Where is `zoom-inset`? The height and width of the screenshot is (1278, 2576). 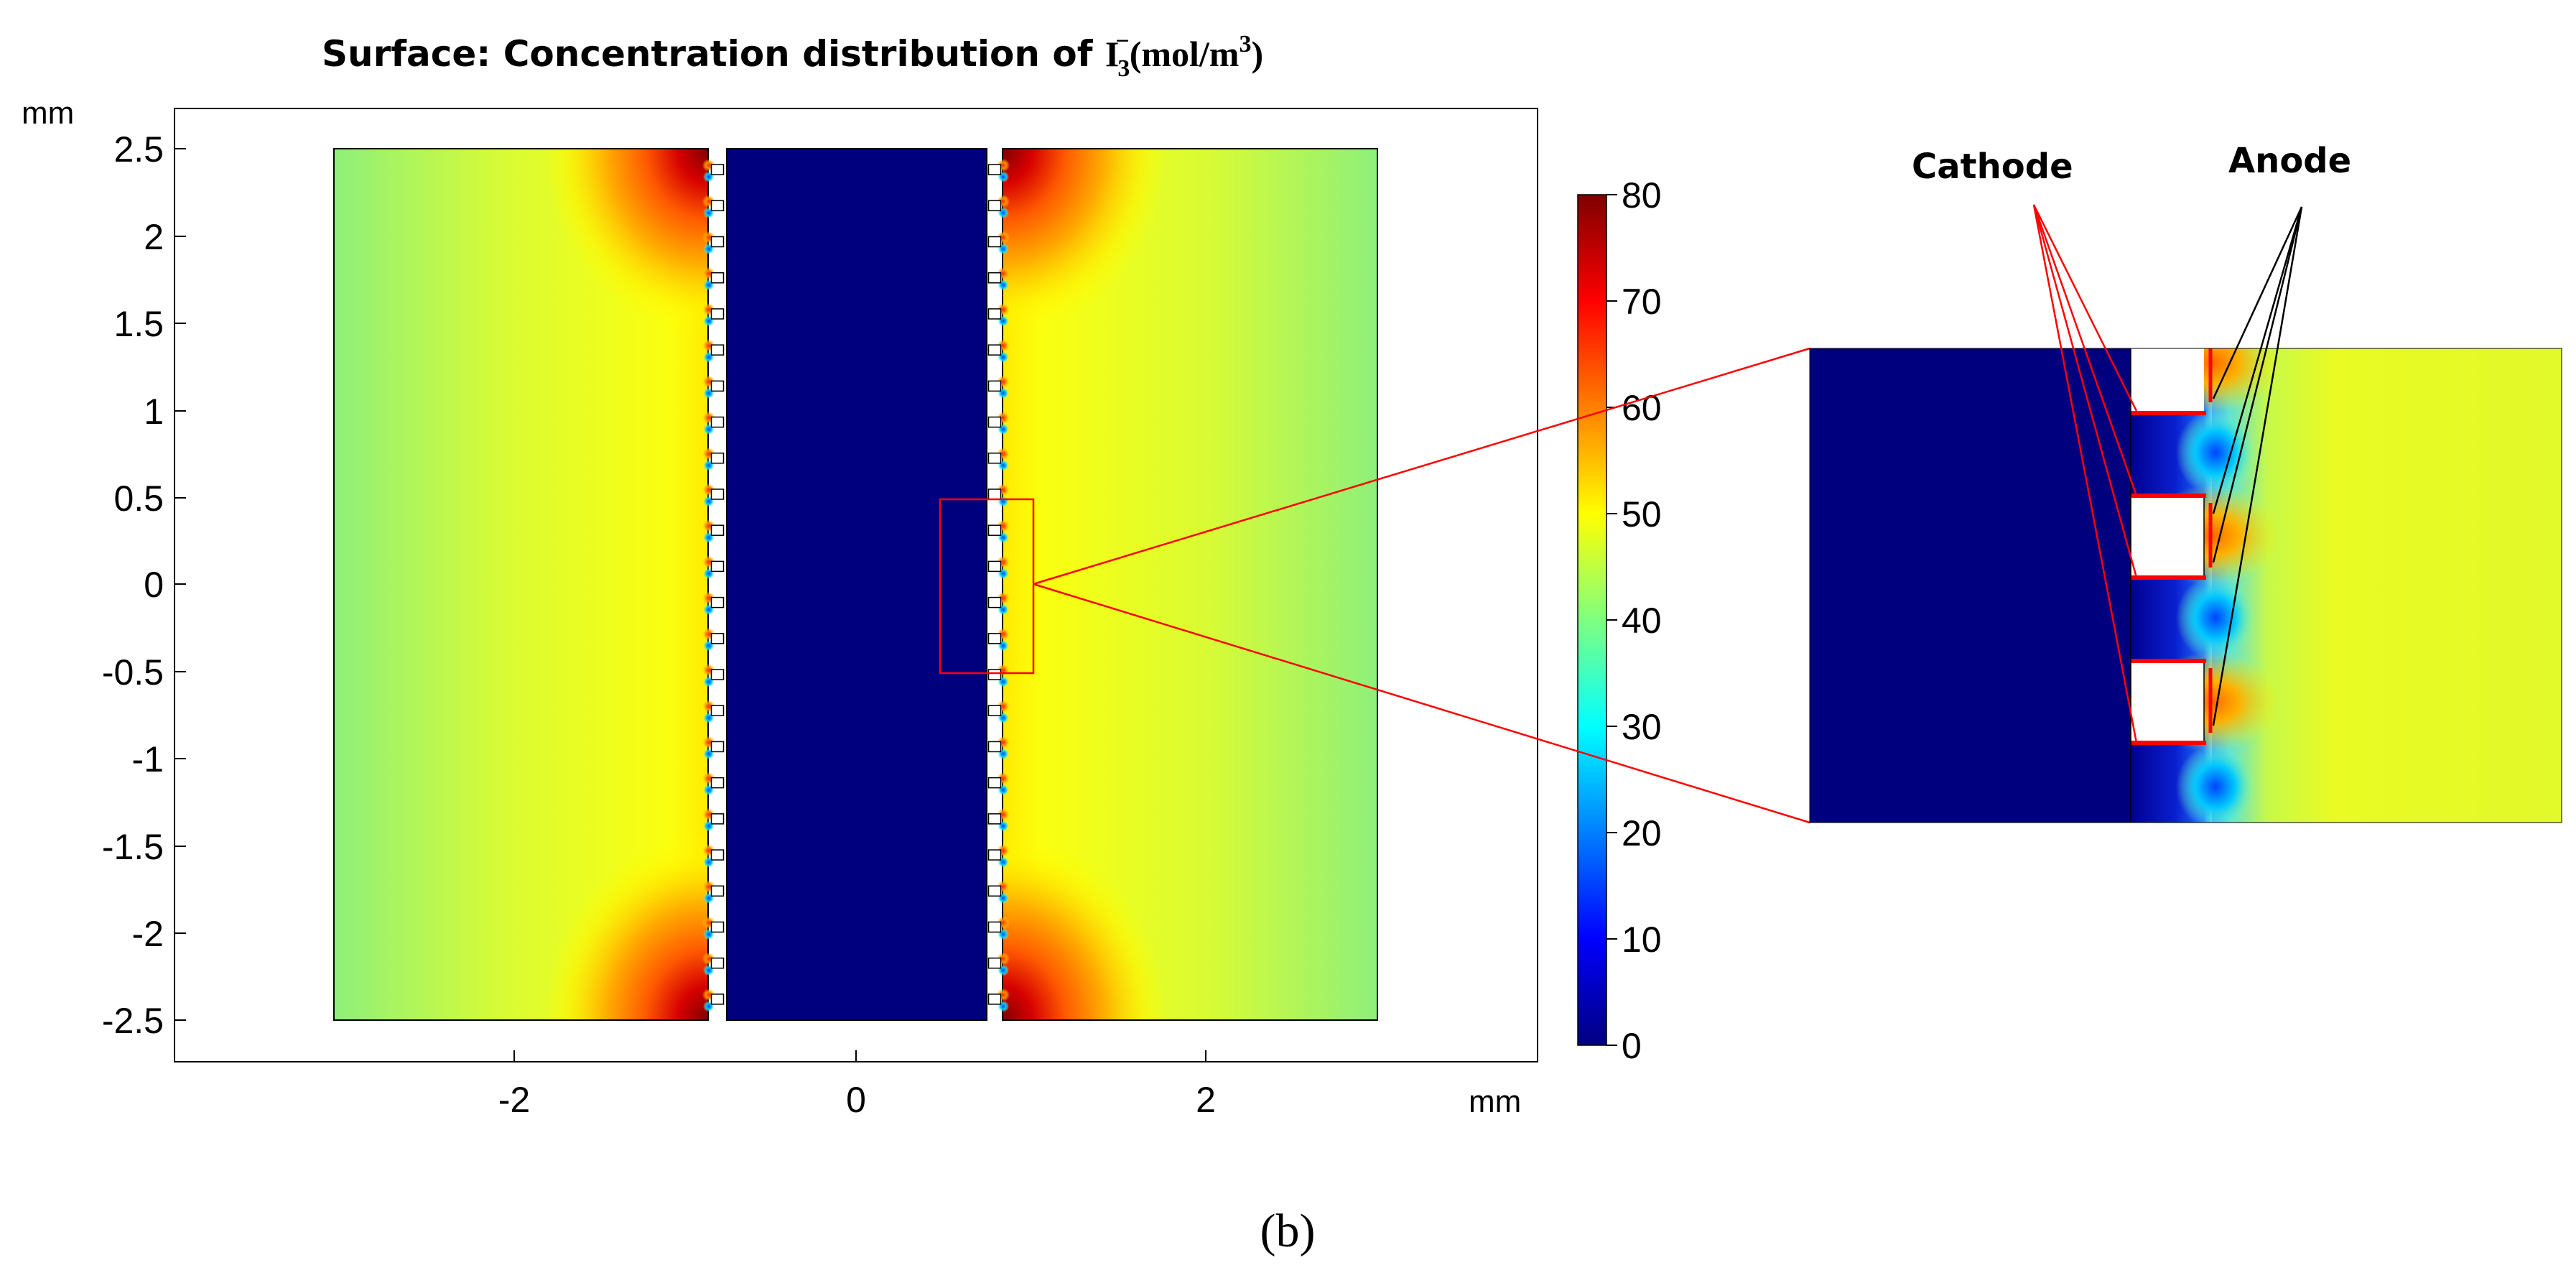
zoom-inset is located at coordinates (2185, 585).